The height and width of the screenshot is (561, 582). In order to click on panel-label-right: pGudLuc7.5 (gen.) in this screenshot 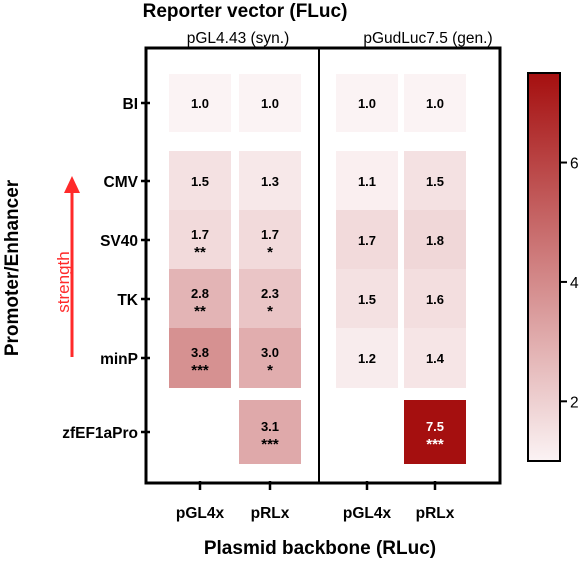, I will do `click(427, 38)`.